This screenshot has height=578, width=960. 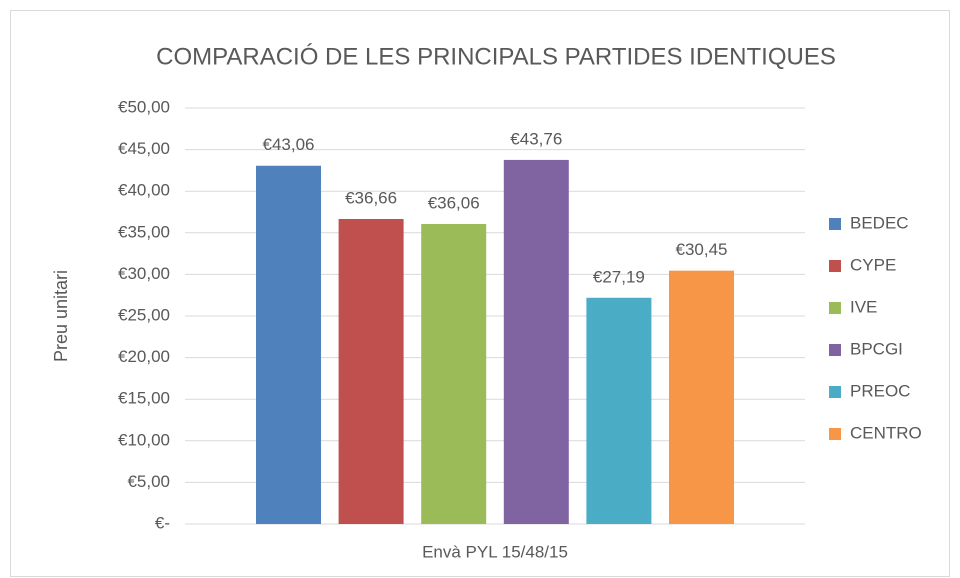 What do you see at coordinates (148, 481) in the screenshot?
I see `y-tick-label: €5,00` at bounding box center [148, 481].